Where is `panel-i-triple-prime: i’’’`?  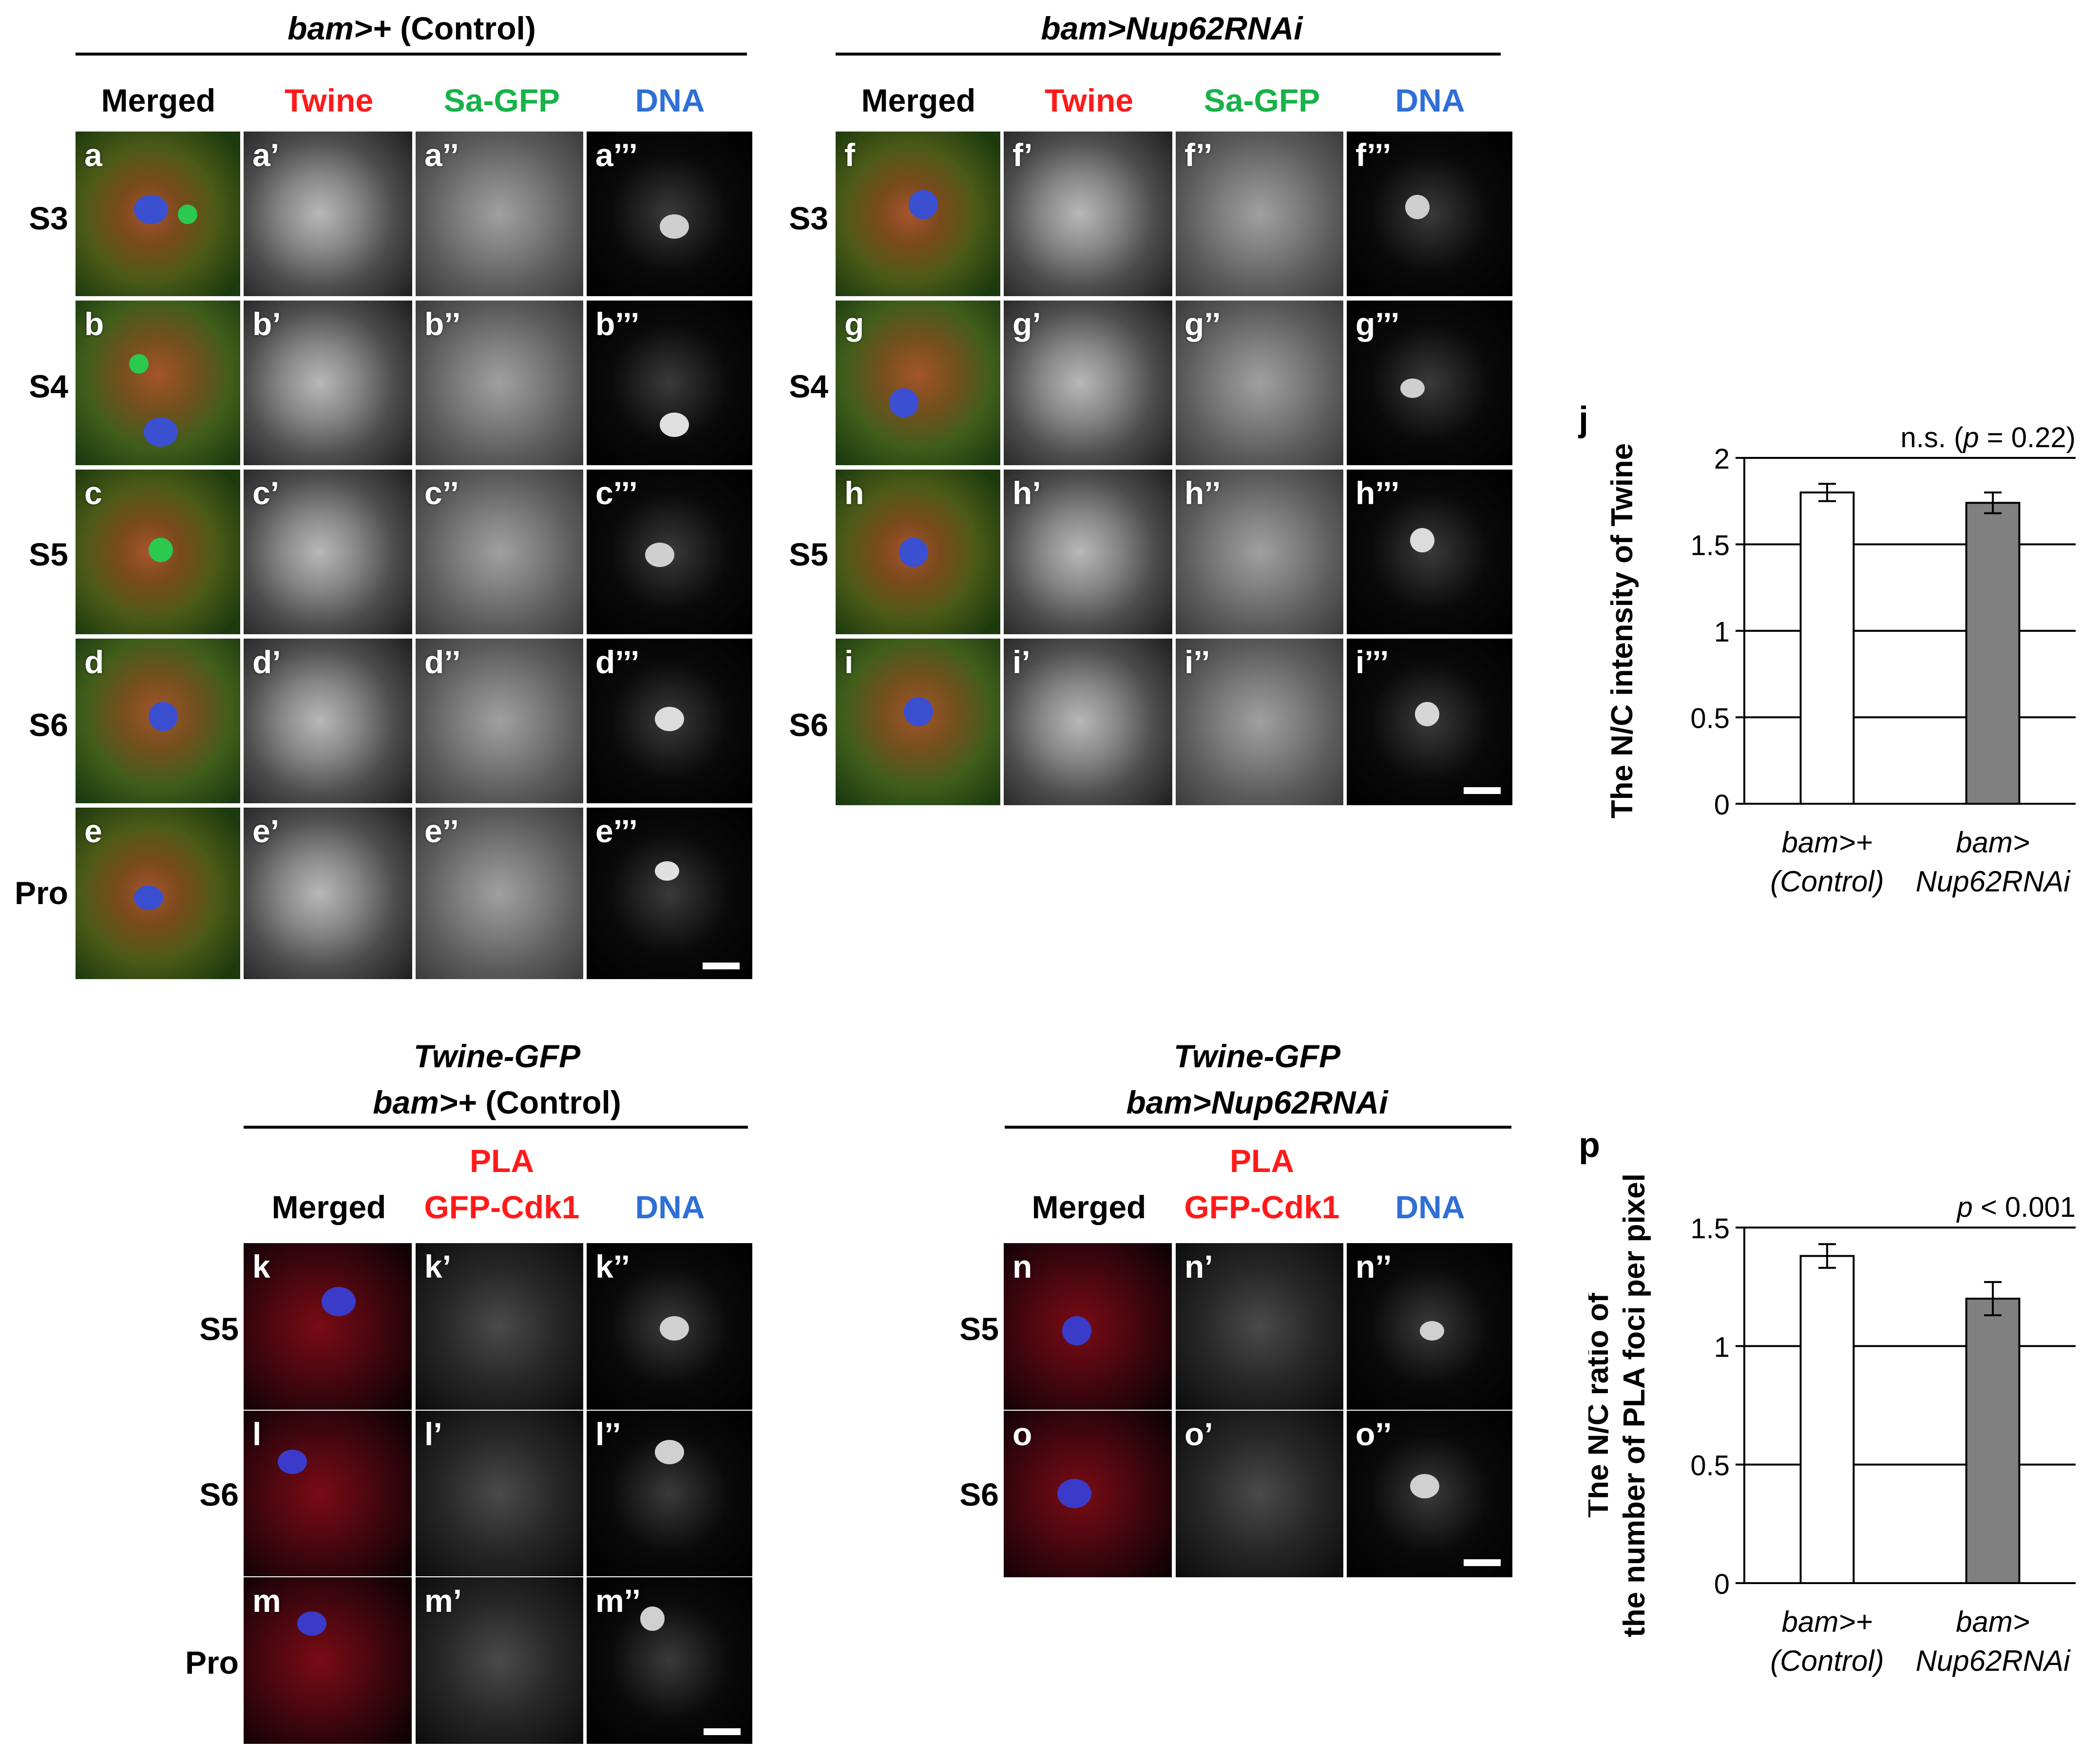 panel-i-triple-prime: i’’’ is located at coordinates (1429, 722).